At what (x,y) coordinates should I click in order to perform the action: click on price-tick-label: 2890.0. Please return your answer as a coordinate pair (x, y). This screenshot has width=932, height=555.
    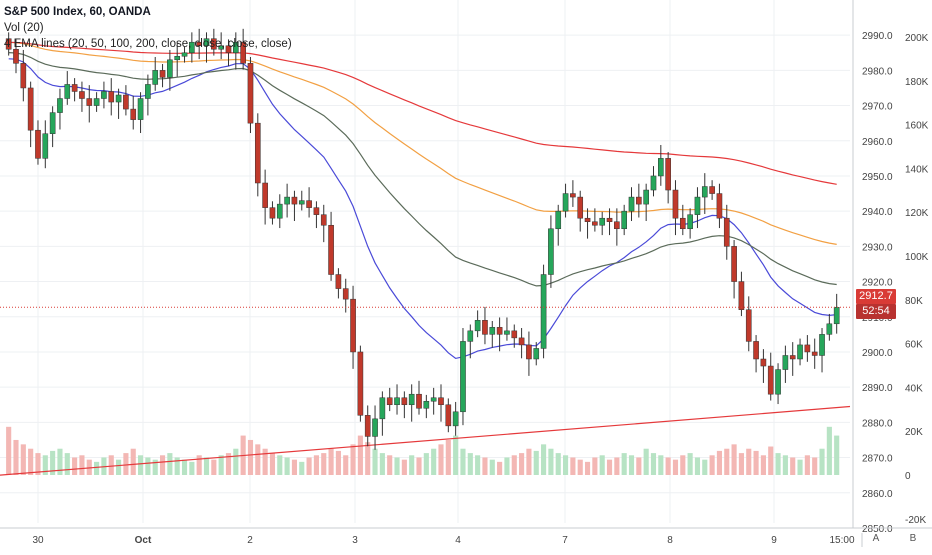
    Looking at the image, I should click on (877, 388).